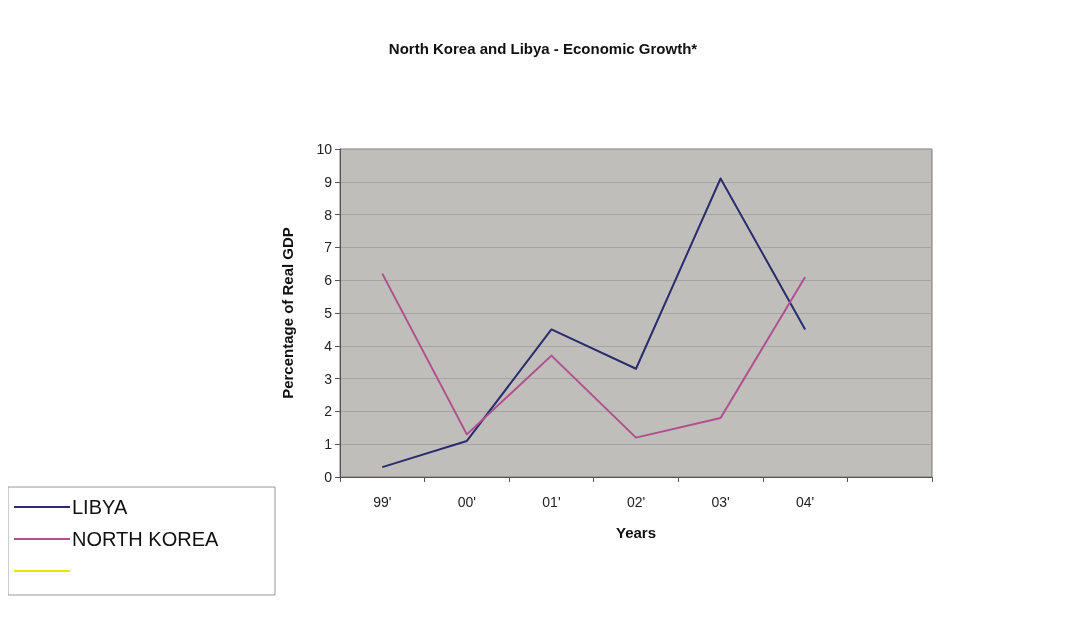 Image resolution: width=1068 pixels, height=621 pixels. Describe the element at coordinates (328, 411) in the screenshot. I see `y-tick-label: 2` at that location.